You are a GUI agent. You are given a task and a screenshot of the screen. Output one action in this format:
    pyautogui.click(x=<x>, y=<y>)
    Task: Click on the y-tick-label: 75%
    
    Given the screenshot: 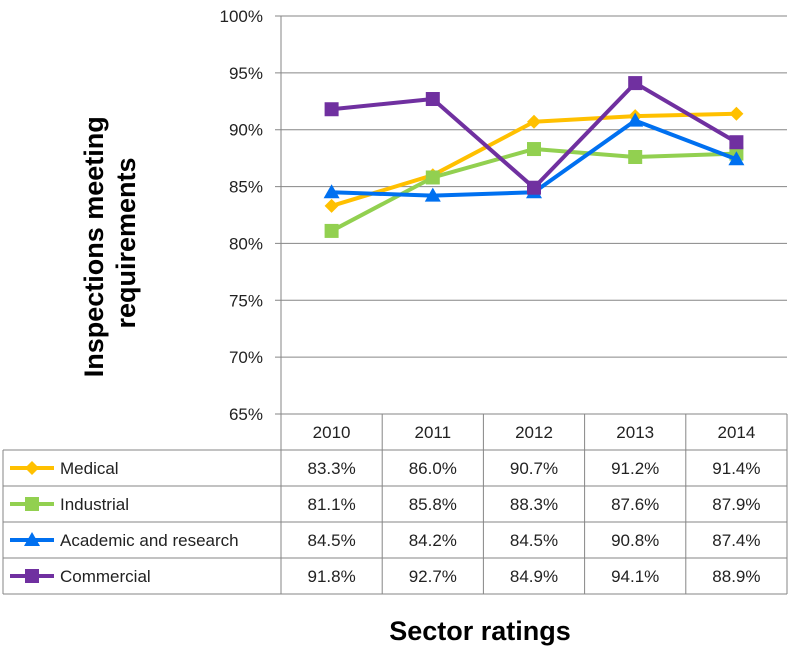 What is the action you would take?
    pyautogui.click(x=246, y=300)
    